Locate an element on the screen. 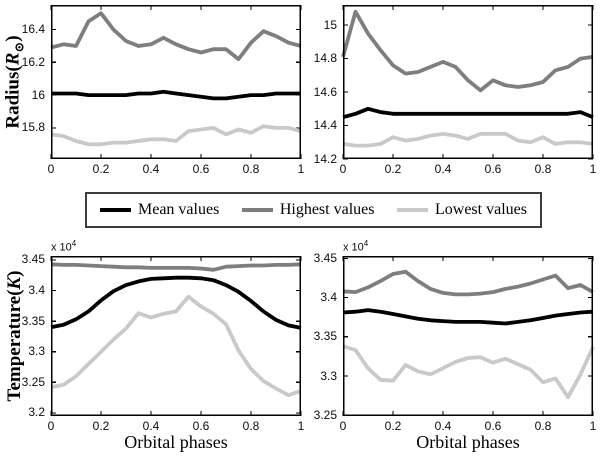 The image size is (600, 459). legend-label-lowest: Lowest values is located at coordinates (481, 209).